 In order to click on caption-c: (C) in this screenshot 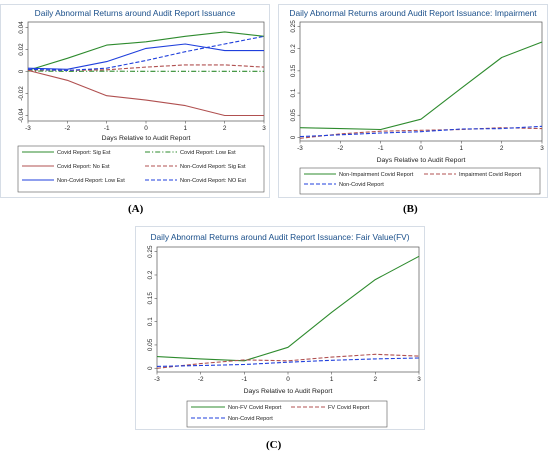, I will do `click(274, 445)`.